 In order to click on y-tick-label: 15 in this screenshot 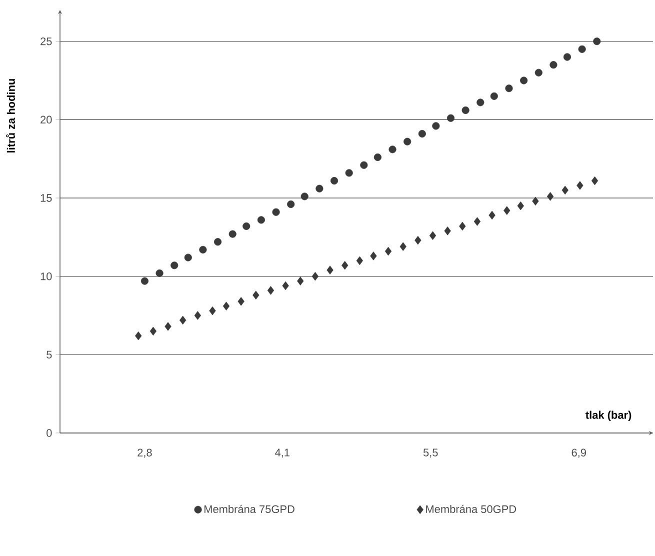, I will do `click(46, 198)`.